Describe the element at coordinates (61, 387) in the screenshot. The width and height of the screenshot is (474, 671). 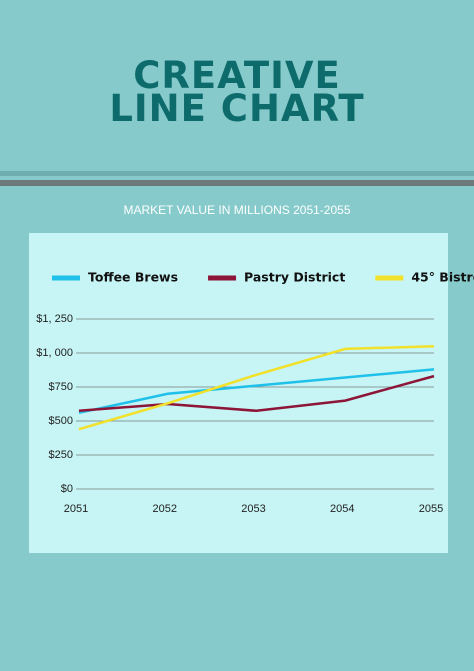
I see `y-tick-label: $750` at that location.